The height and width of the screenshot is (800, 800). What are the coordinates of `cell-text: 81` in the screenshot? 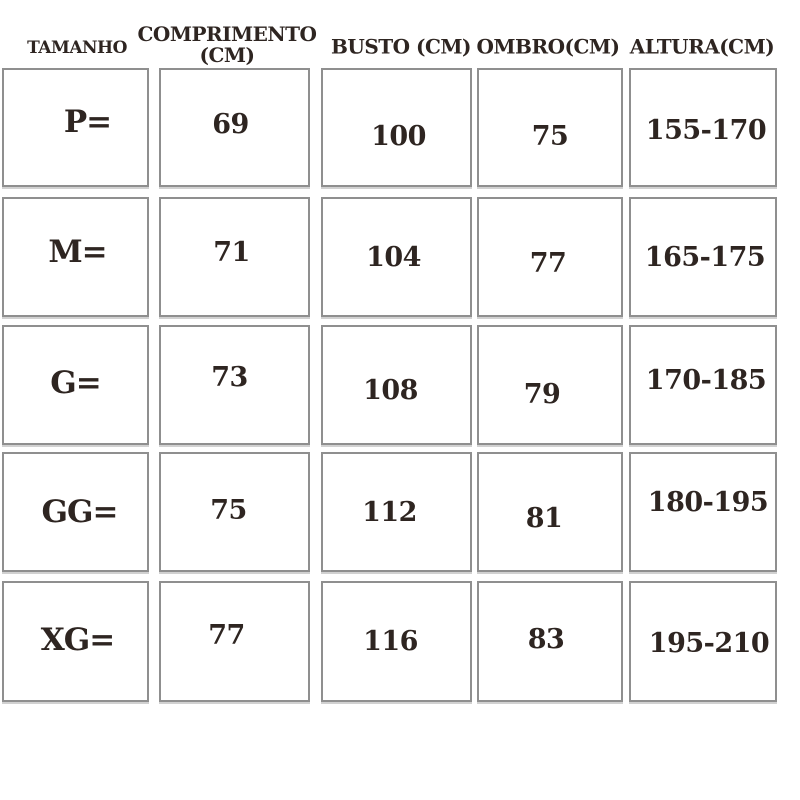 It's located at (544, 518).